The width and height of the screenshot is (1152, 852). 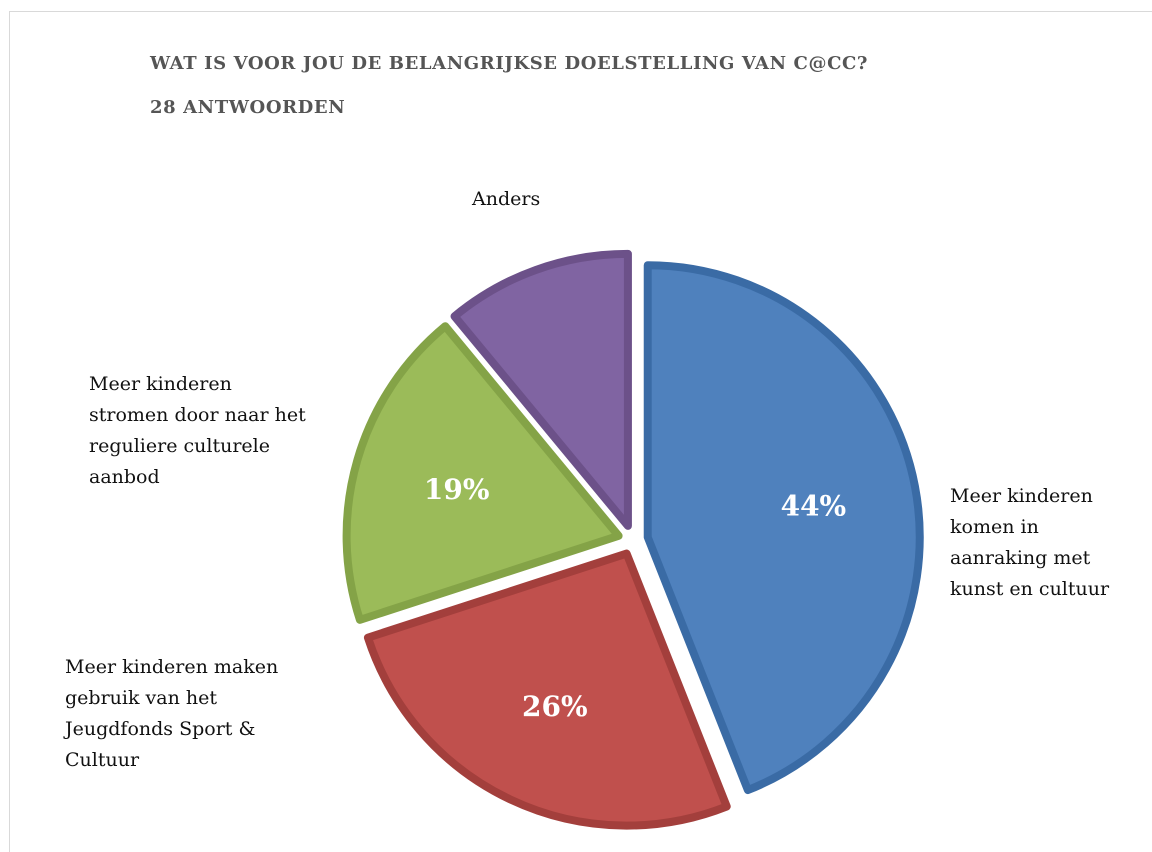 What do you see at coordinates (555, 706) in the screenshot?
I see `percent-label: 26%` at bounding box center [555, 706].